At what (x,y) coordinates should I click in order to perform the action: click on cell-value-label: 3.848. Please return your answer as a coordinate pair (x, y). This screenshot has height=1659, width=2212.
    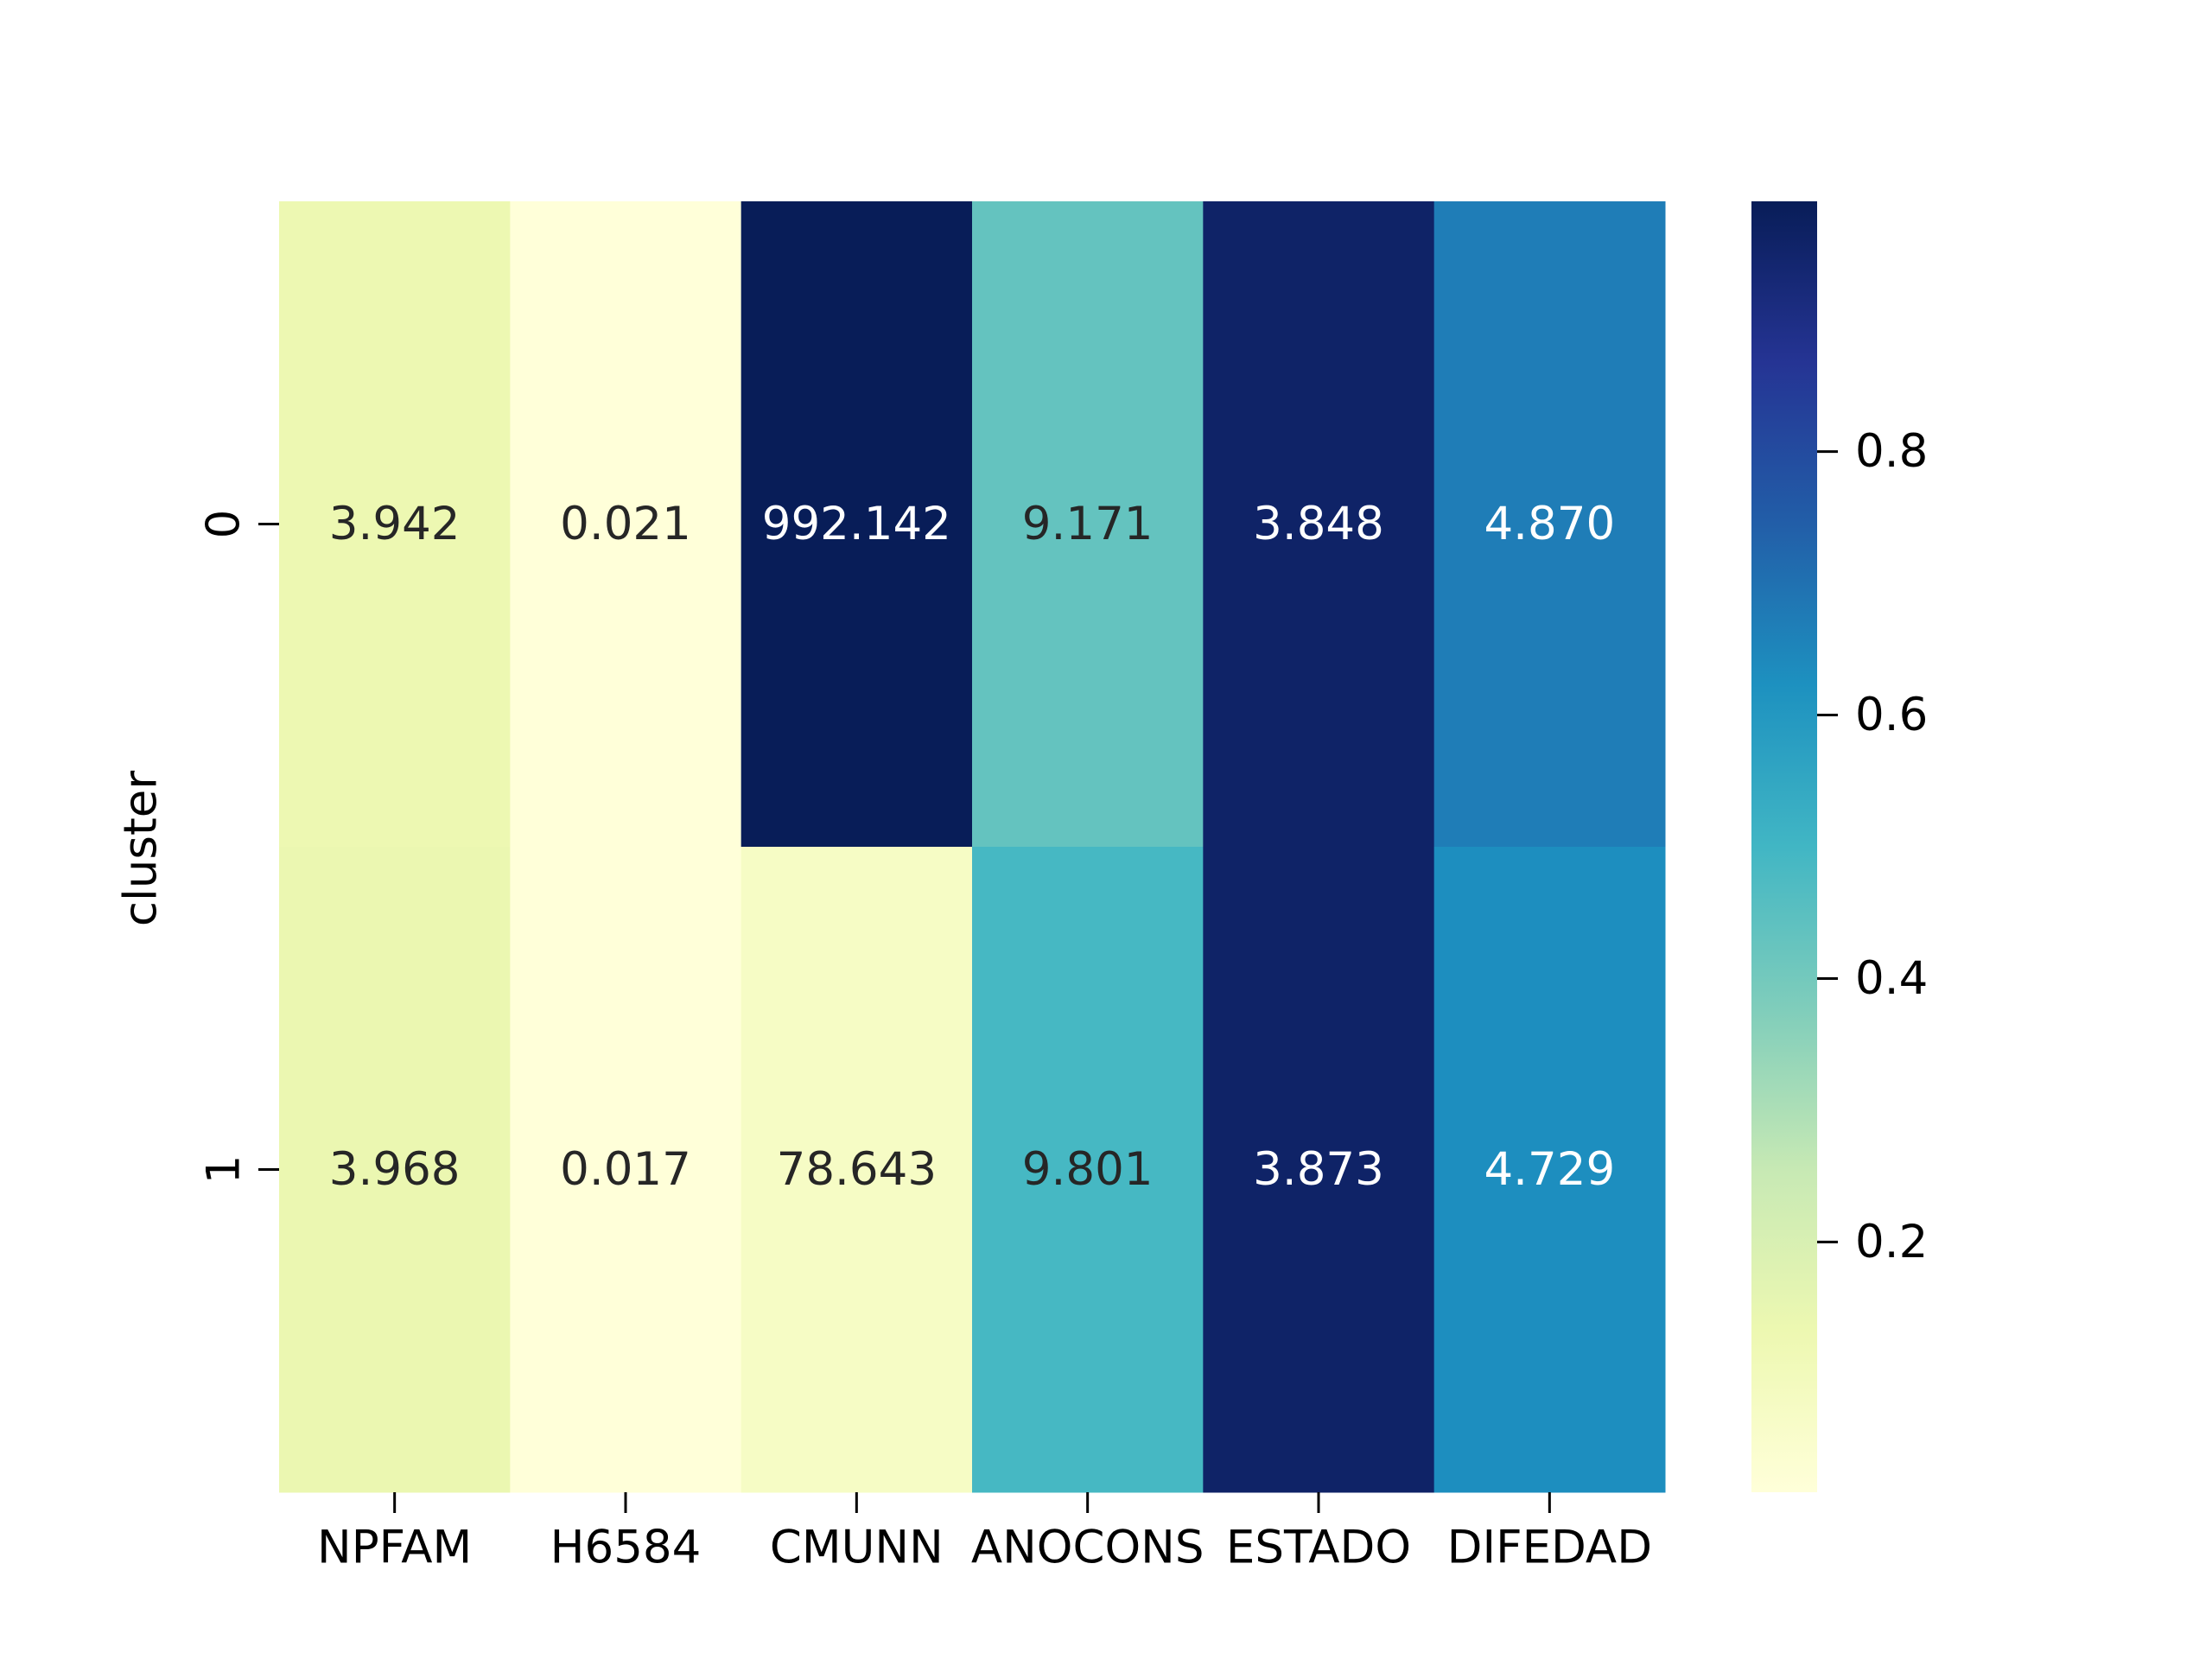
    Looking at the image, I should click on (1318, 524).